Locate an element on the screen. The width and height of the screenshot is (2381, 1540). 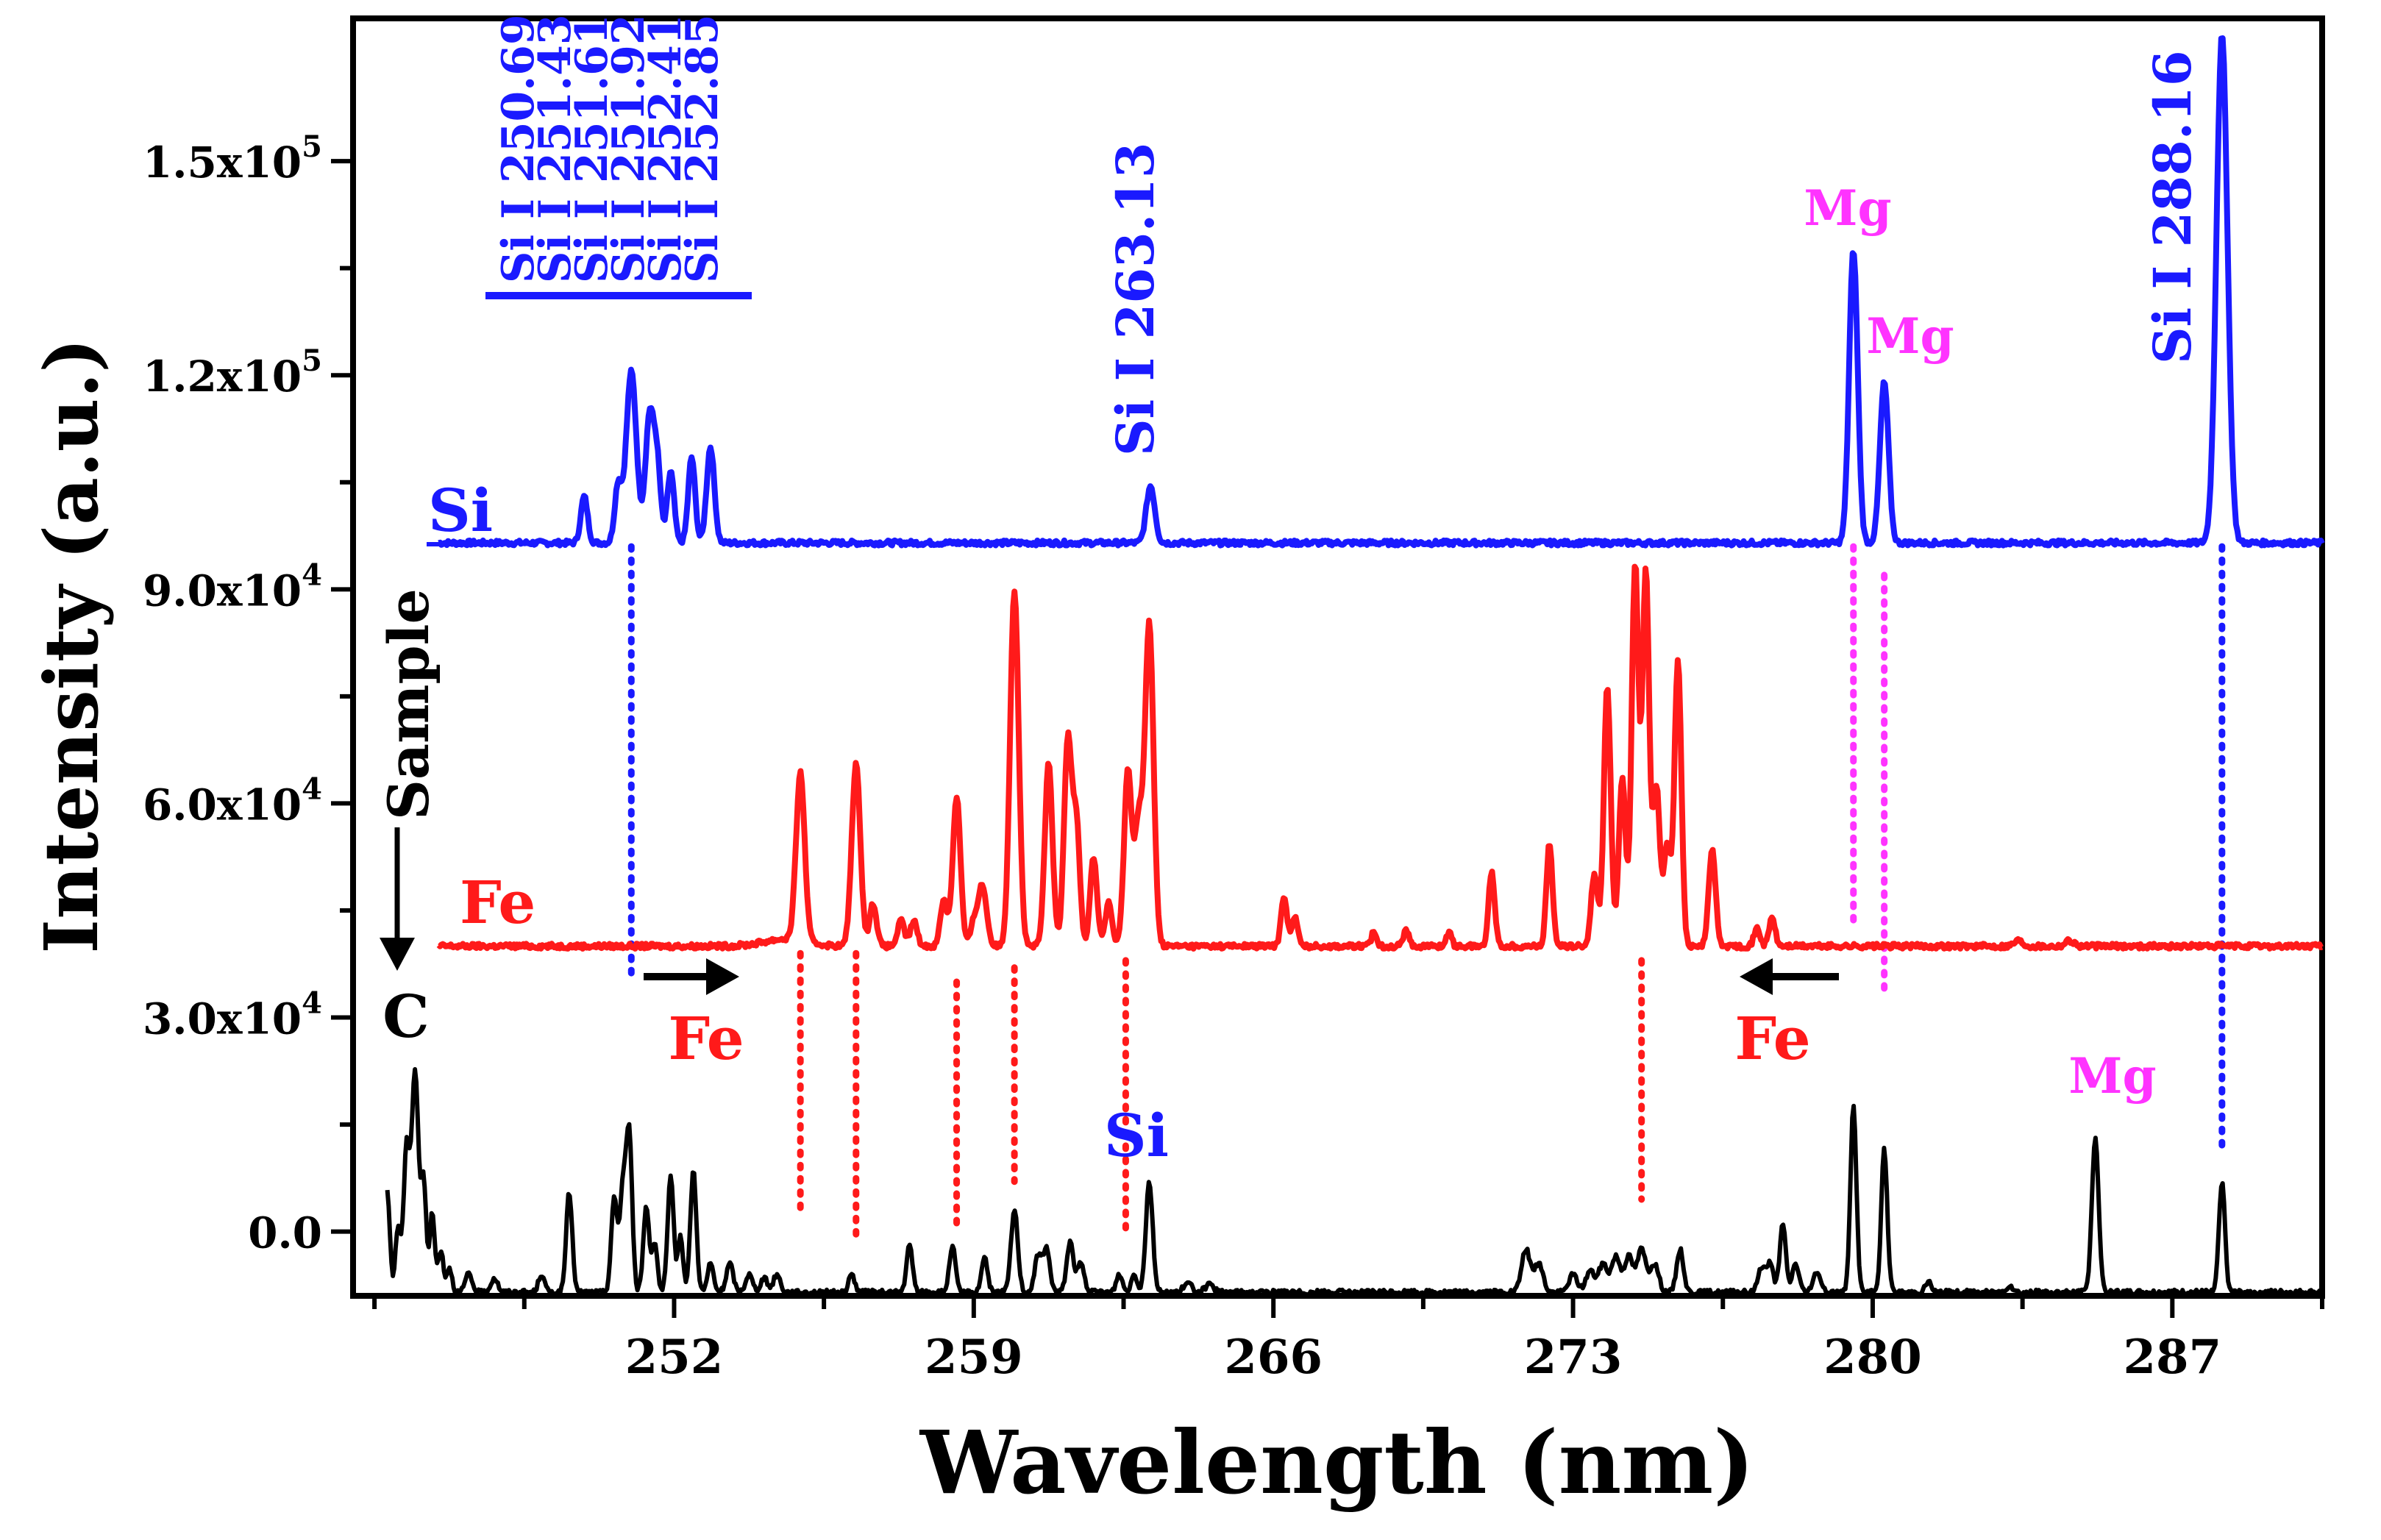
fe-series-label: Fe is located at coordinates (498, 902).